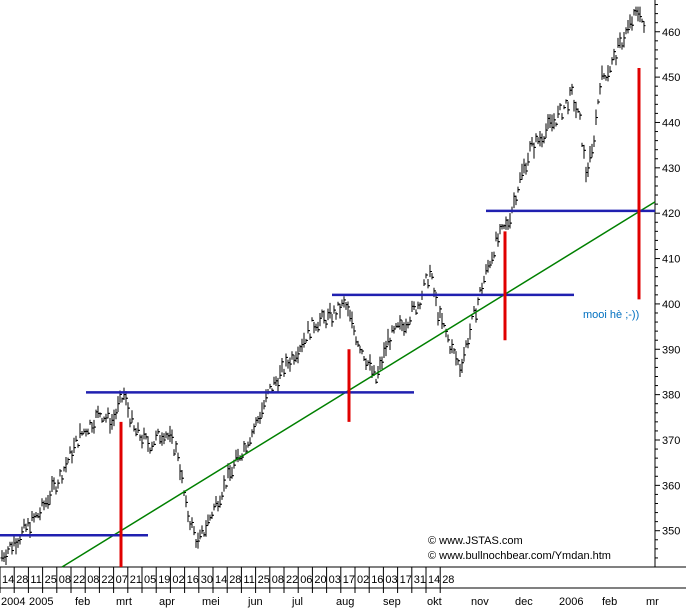 The height and width of the screenshot is (610, 686). I want to click on y-tick-label: 350, so click(671, 532).